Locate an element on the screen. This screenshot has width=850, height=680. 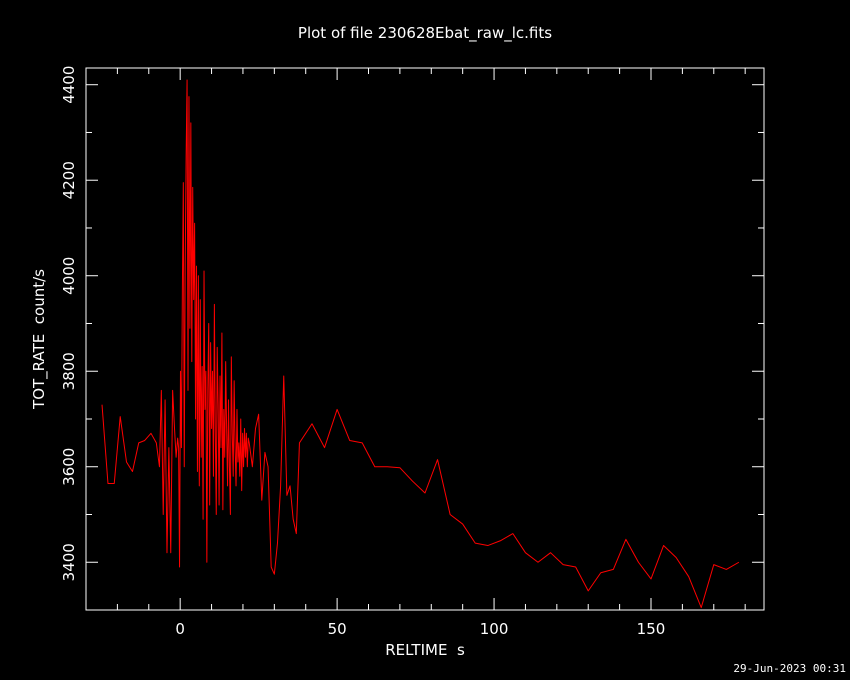
x-tick-label: 100 is located at coordinates (494, 629).